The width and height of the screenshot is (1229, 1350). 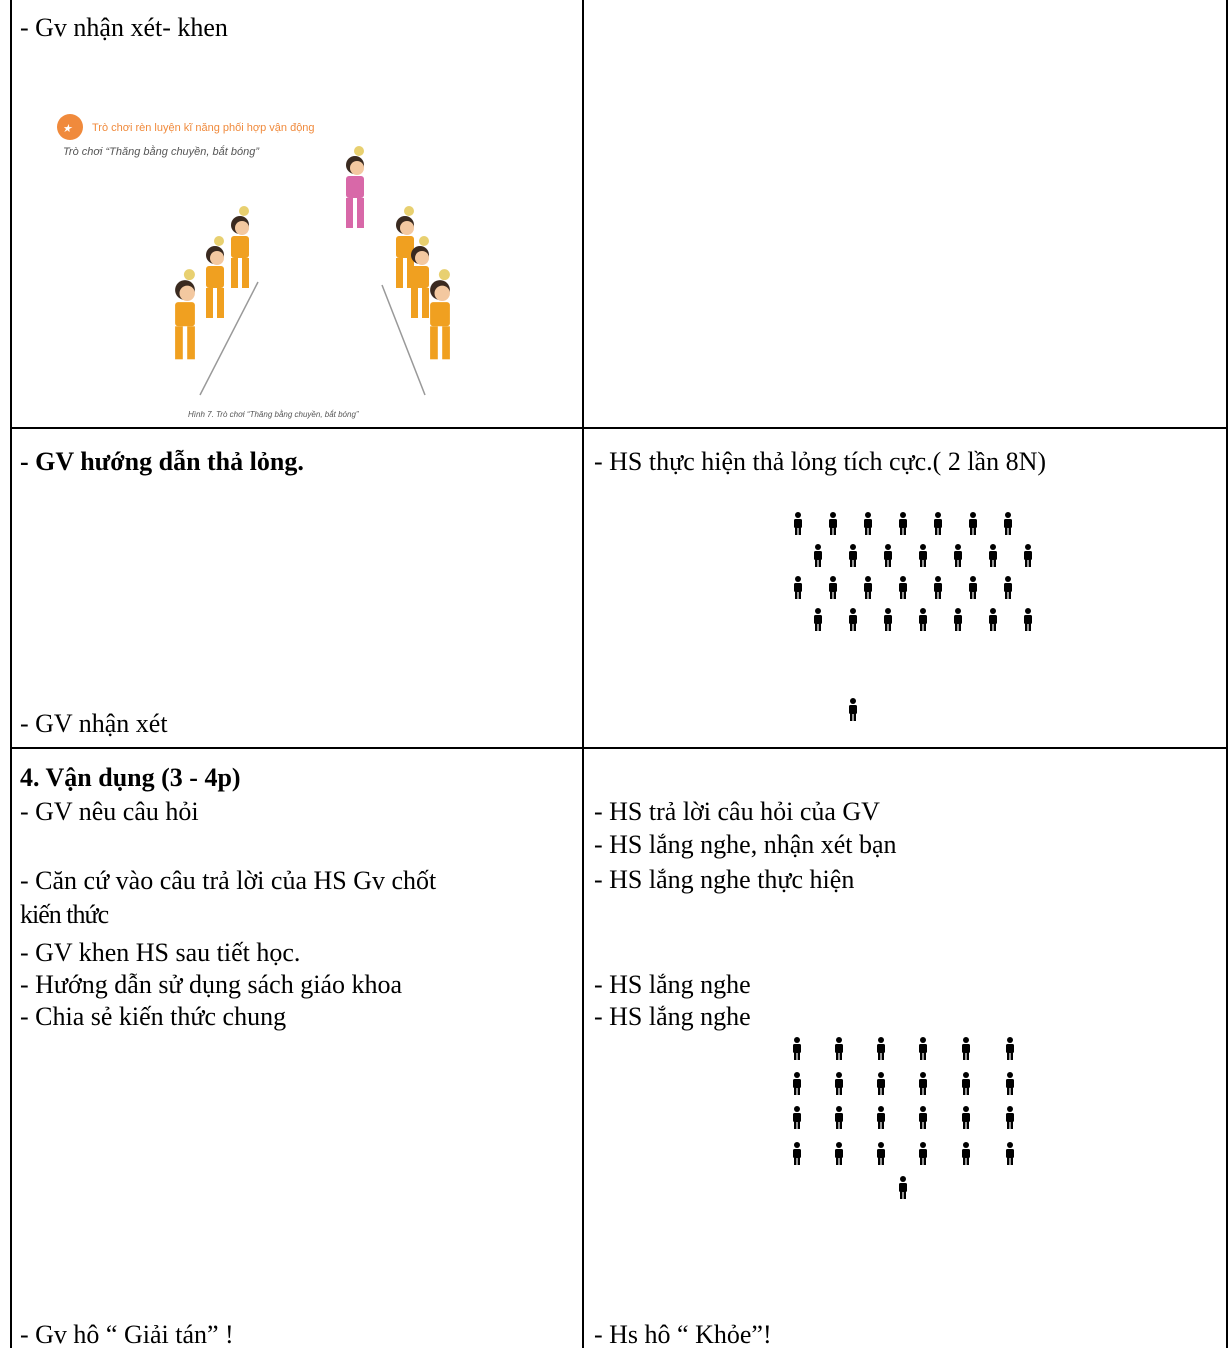 I want to click on text: - Căn cứ vào câu trả lời của HS Gv chốt, so click(x=228, y=880).